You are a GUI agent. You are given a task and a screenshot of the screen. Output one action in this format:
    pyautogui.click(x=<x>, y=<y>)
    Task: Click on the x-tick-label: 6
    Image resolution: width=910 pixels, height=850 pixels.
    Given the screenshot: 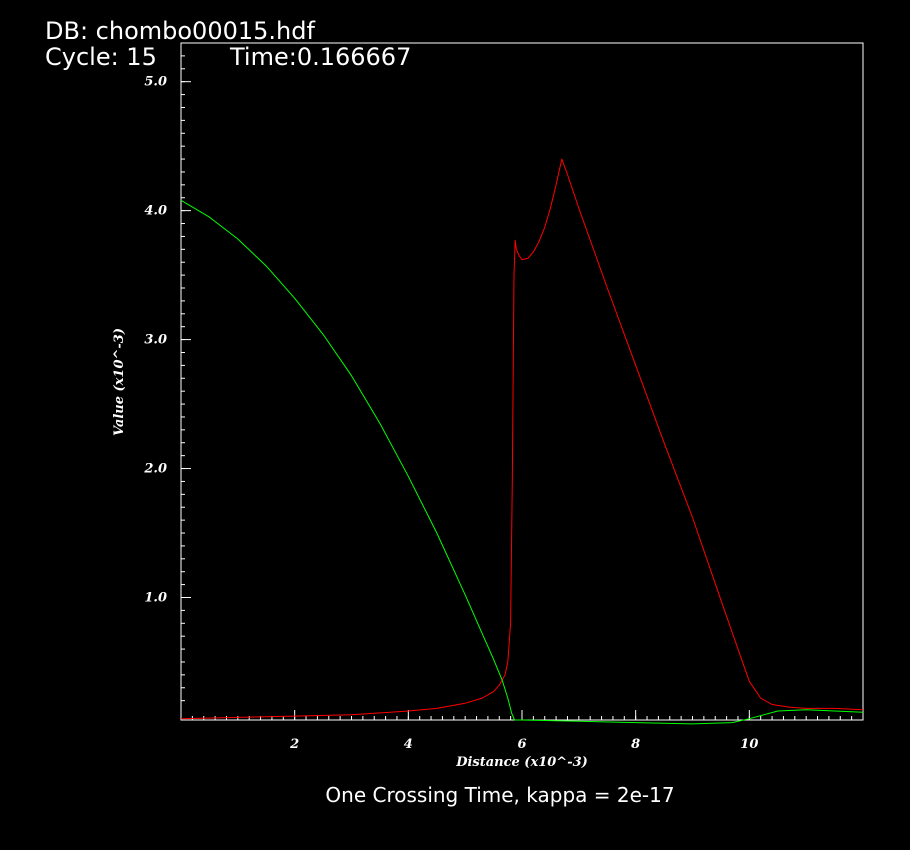 What is the action you would take?
    pyautogui.click(x=521, y=744)
    